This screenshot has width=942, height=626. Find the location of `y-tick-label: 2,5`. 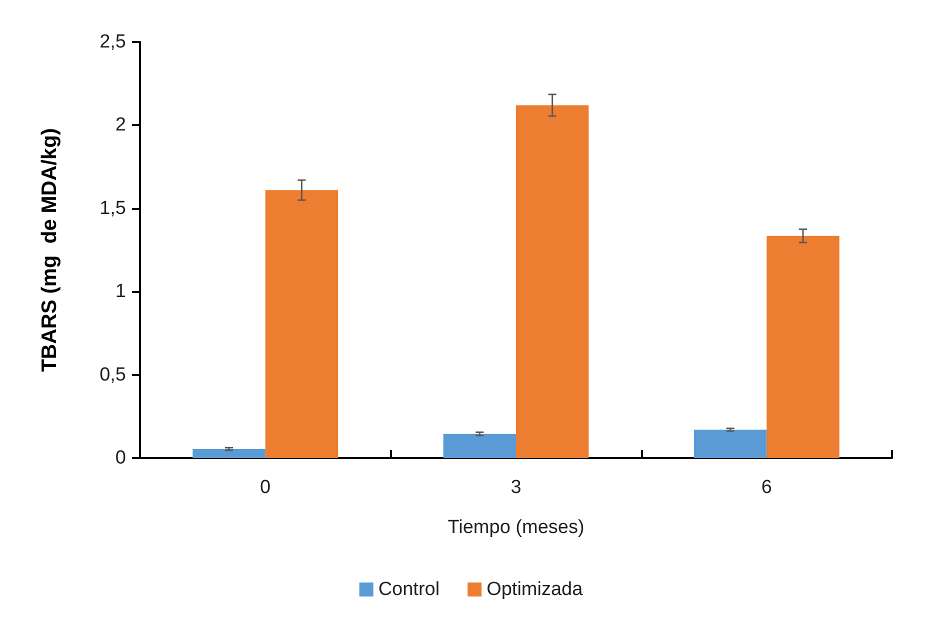

y-tick-label: 2,5 is located at coordinates (113, 42).